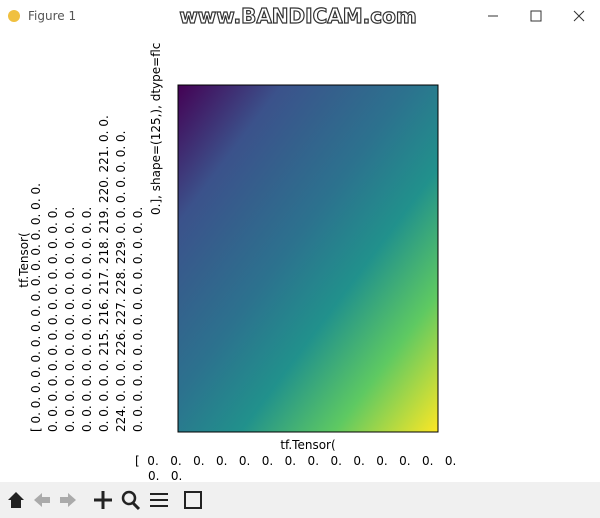  What do you see at coordinates (193, 500) in the screenshot?
I see `save-button` at bounding box center [193, 500].